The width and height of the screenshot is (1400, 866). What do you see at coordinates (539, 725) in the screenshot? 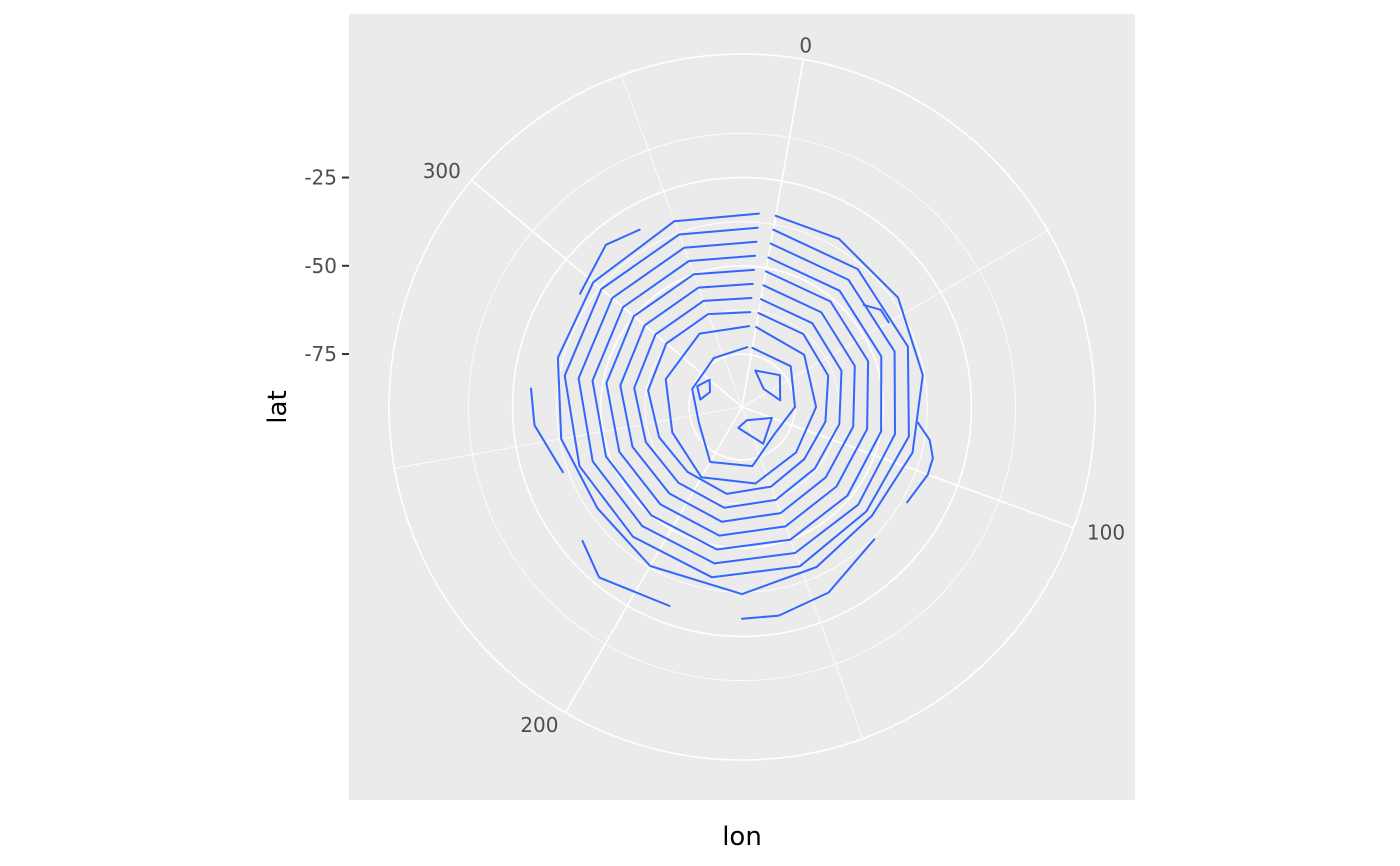
I see `theta-tick-label: 200` at bounding box center [539, 725].